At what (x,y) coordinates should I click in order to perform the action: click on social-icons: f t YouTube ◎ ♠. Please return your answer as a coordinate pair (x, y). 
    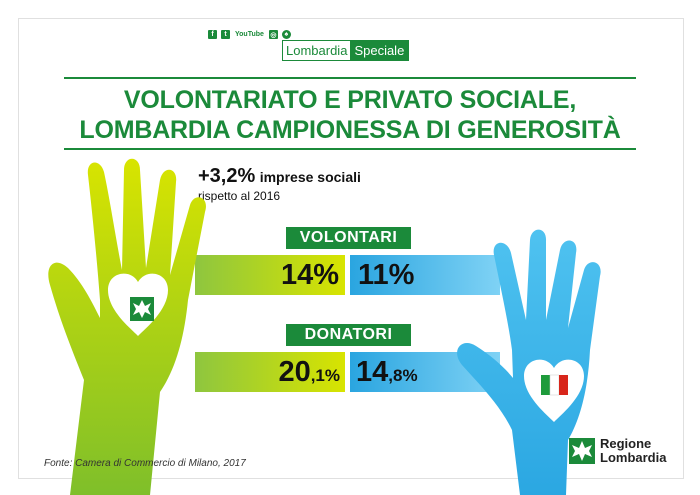
    Looking at the image, I should click on (249, 34).